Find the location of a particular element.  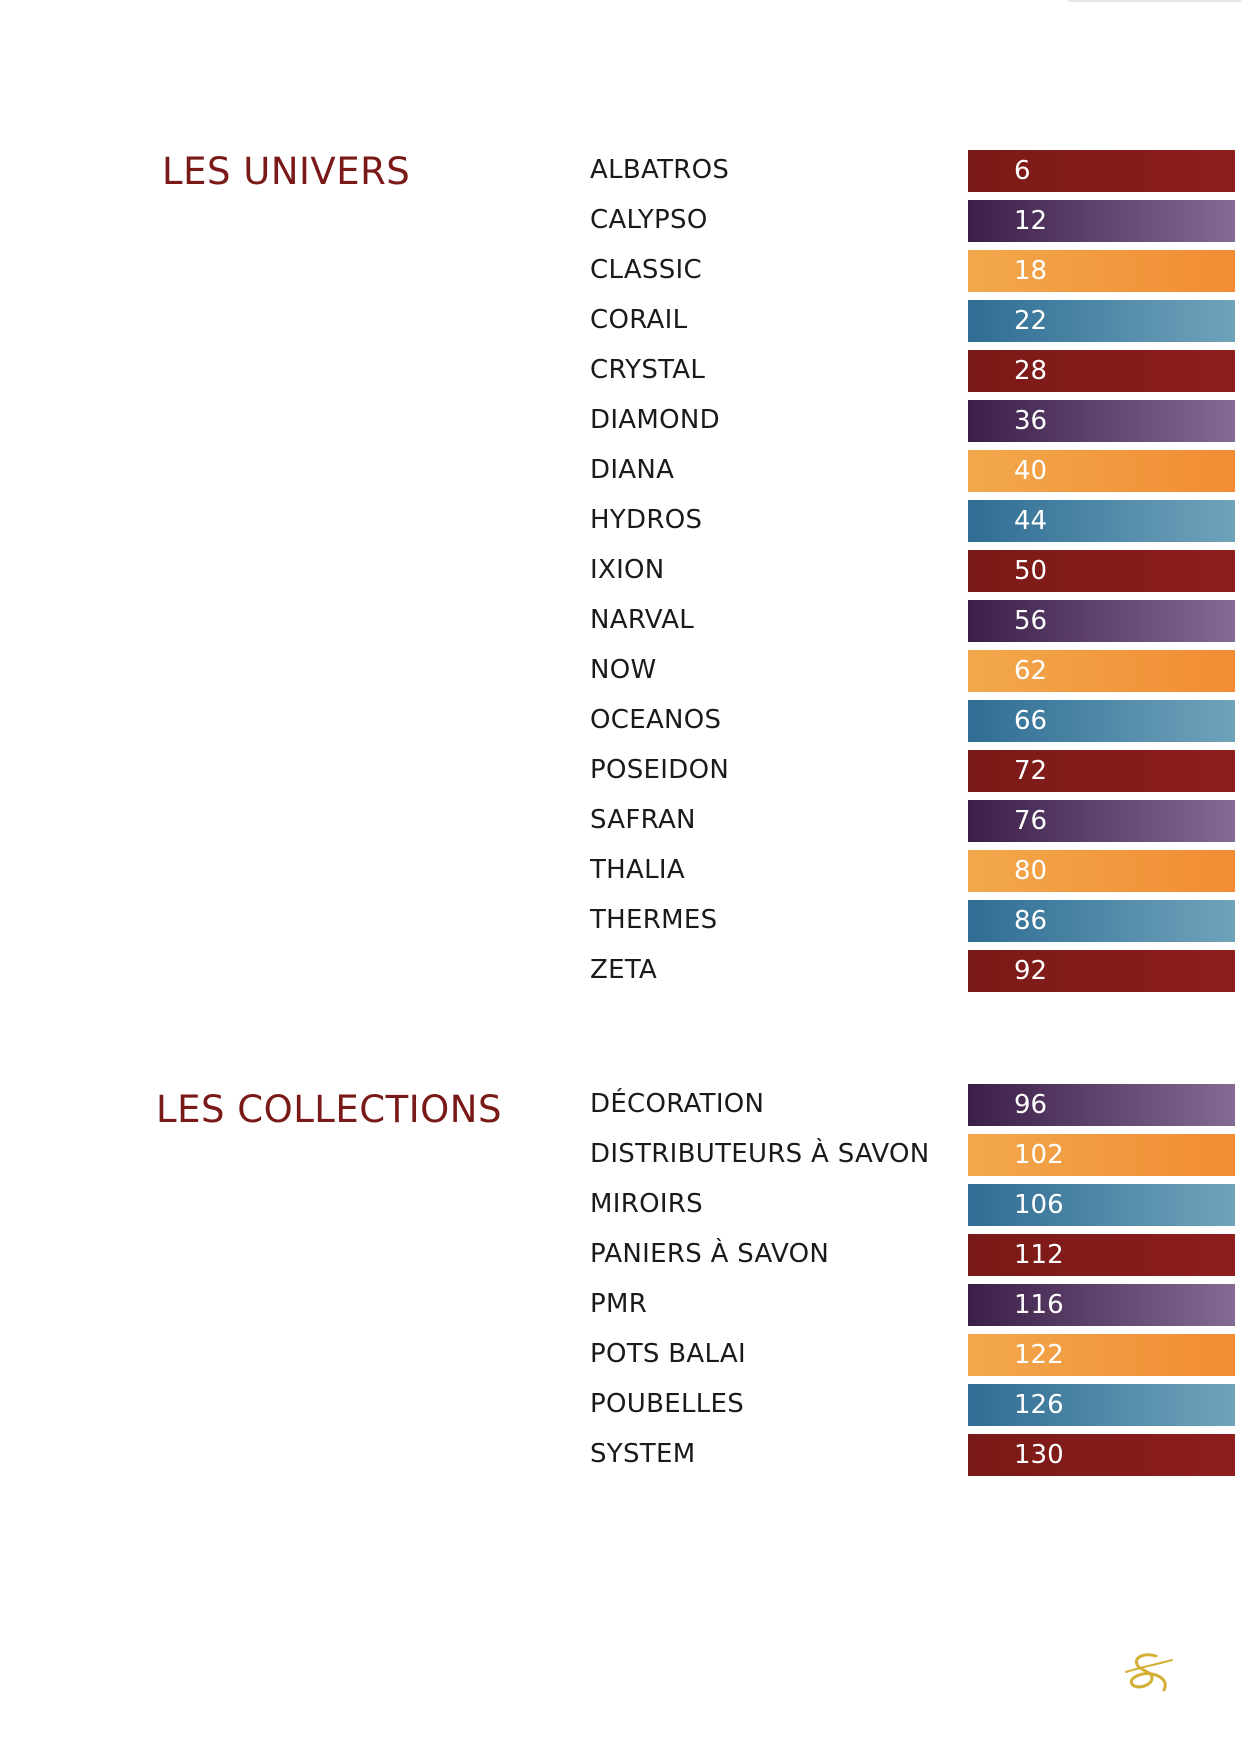

toc-entry: PMR 116 is located at coordinates (620, 1308).